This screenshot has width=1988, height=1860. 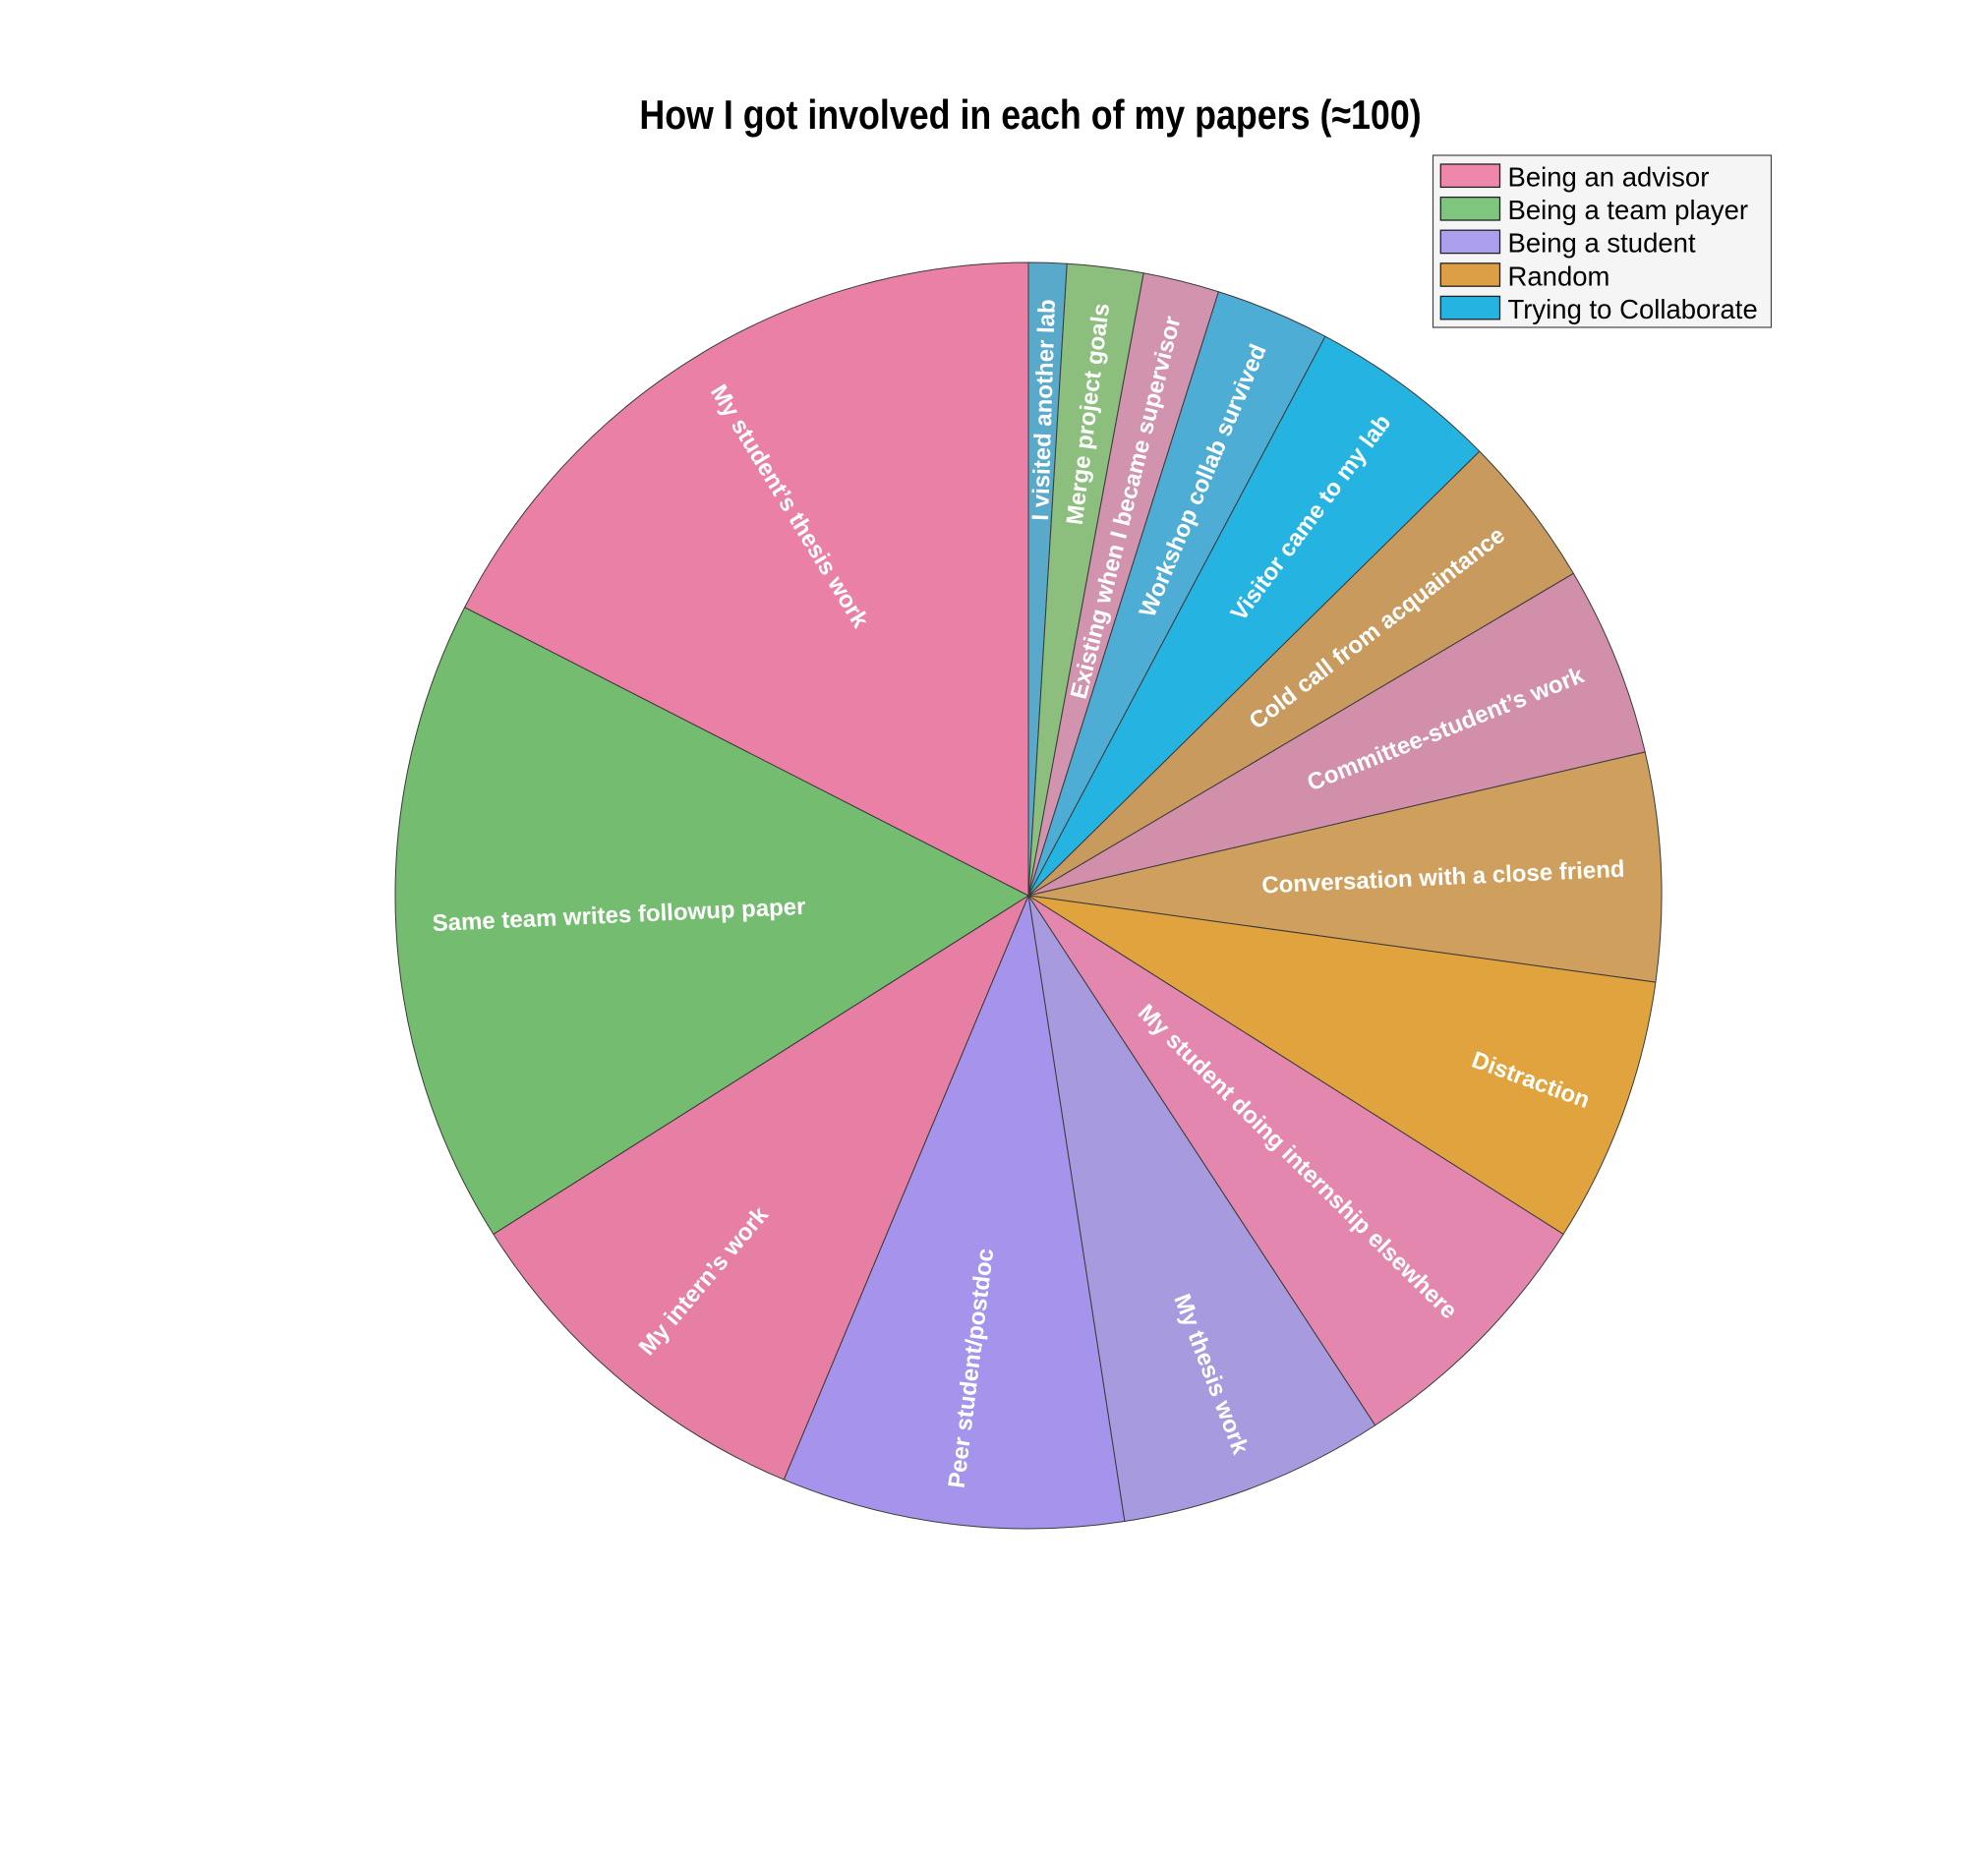 I want to click on svg-text: Trying to Collaborate, so click(x=1633, y=309).